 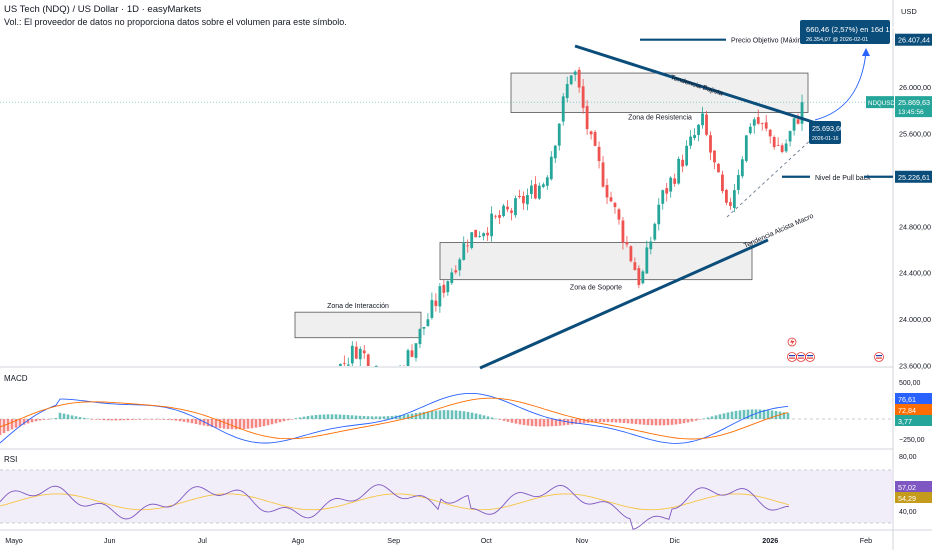 I want to click on pullback-price-tag, so click(x=913, y=176).